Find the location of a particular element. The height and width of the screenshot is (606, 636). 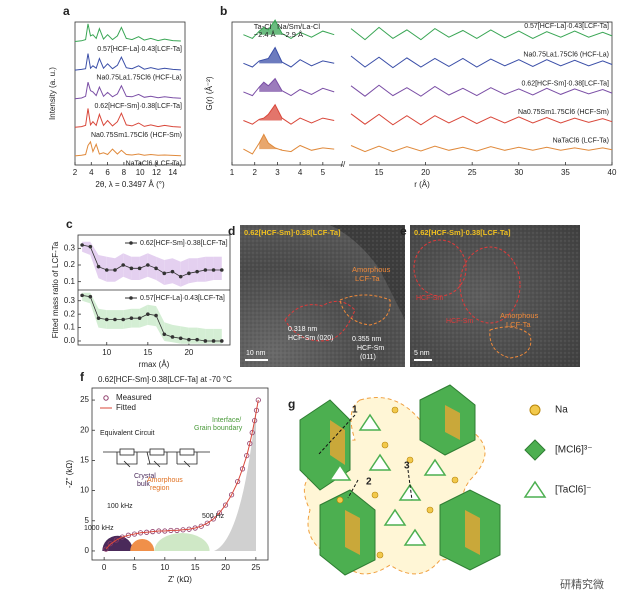

axis-break is located at coordinates (346, 165).